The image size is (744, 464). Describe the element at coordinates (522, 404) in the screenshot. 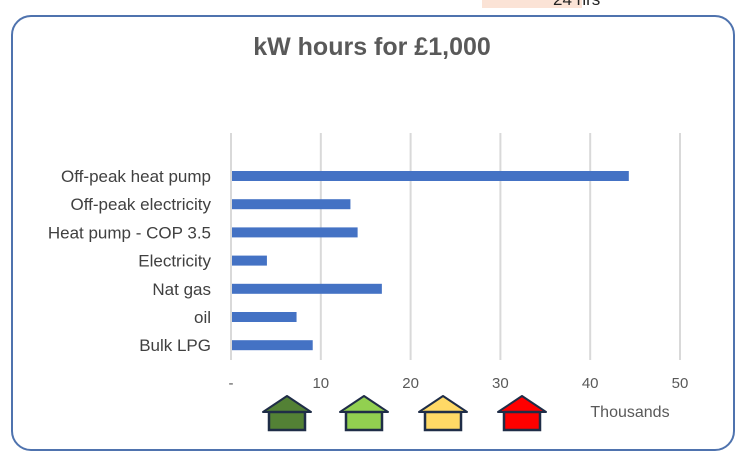

I see `red-house-icon-roof` at that location.